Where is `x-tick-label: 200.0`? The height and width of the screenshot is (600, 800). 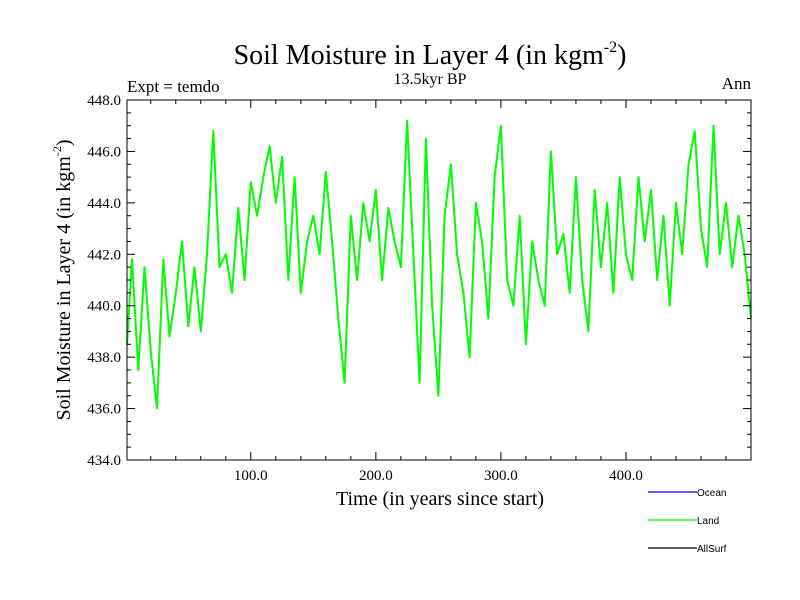
x-tick-label: 200.0 is located at coordinates (376, 476).